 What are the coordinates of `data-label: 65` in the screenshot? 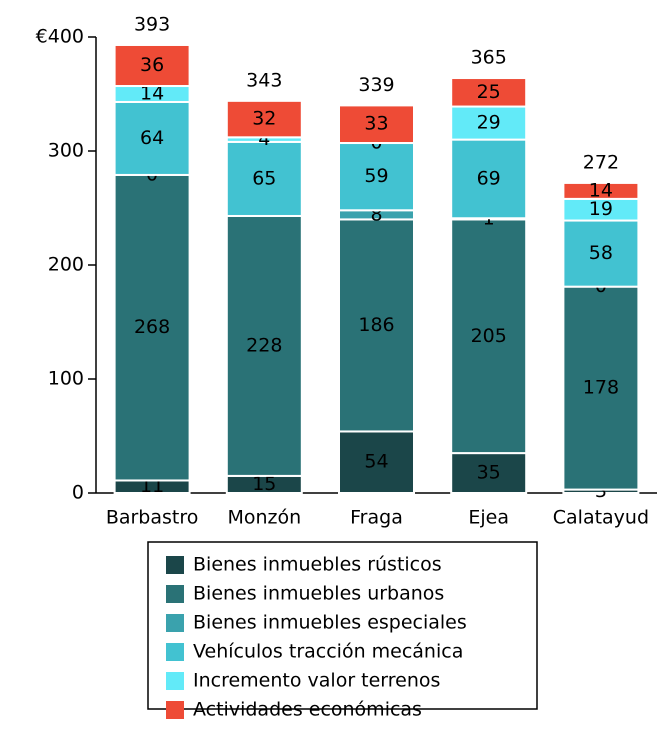 It's located at (264, 178).